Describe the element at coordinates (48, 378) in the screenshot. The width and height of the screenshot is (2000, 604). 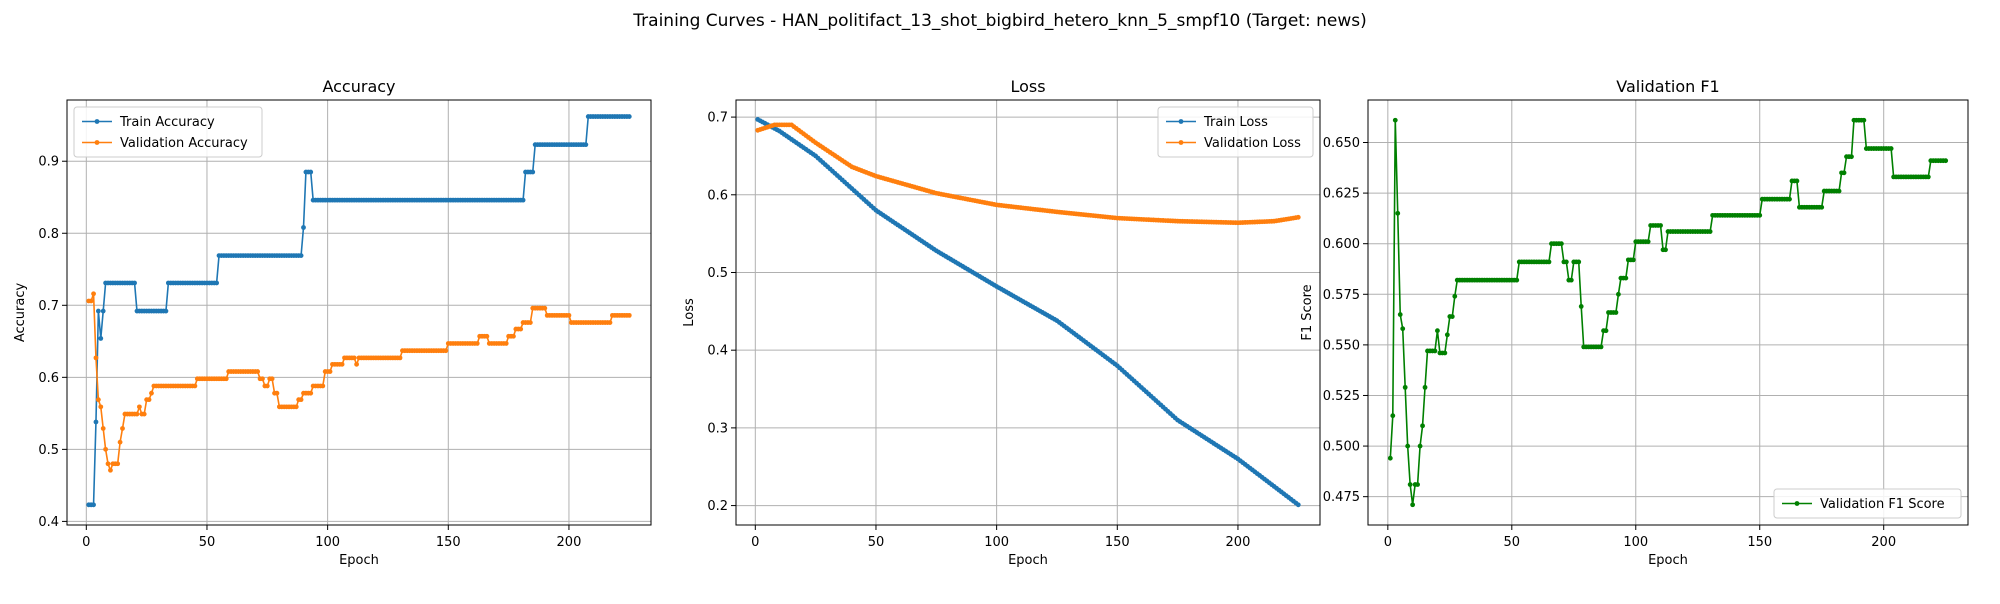
I see `y-tick-label: 0.6` at that location.